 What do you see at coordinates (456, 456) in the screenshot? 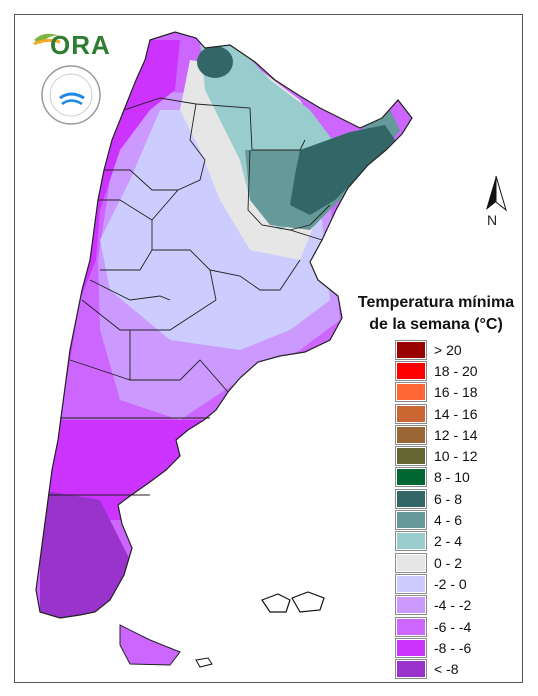
I see `legend-label: 10 - 12` at bounding box center [456, 456].